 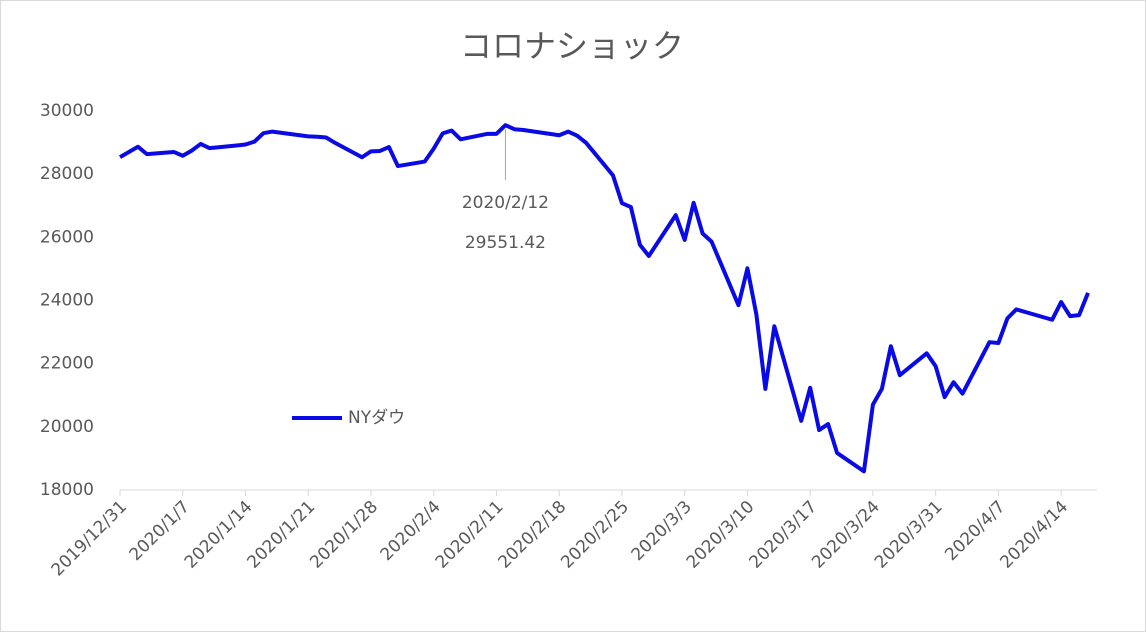 What do you see at coordinates (67, 174) in the screenshot?
I see `y-tick-label: 28000` at bounding box center [67, 174].